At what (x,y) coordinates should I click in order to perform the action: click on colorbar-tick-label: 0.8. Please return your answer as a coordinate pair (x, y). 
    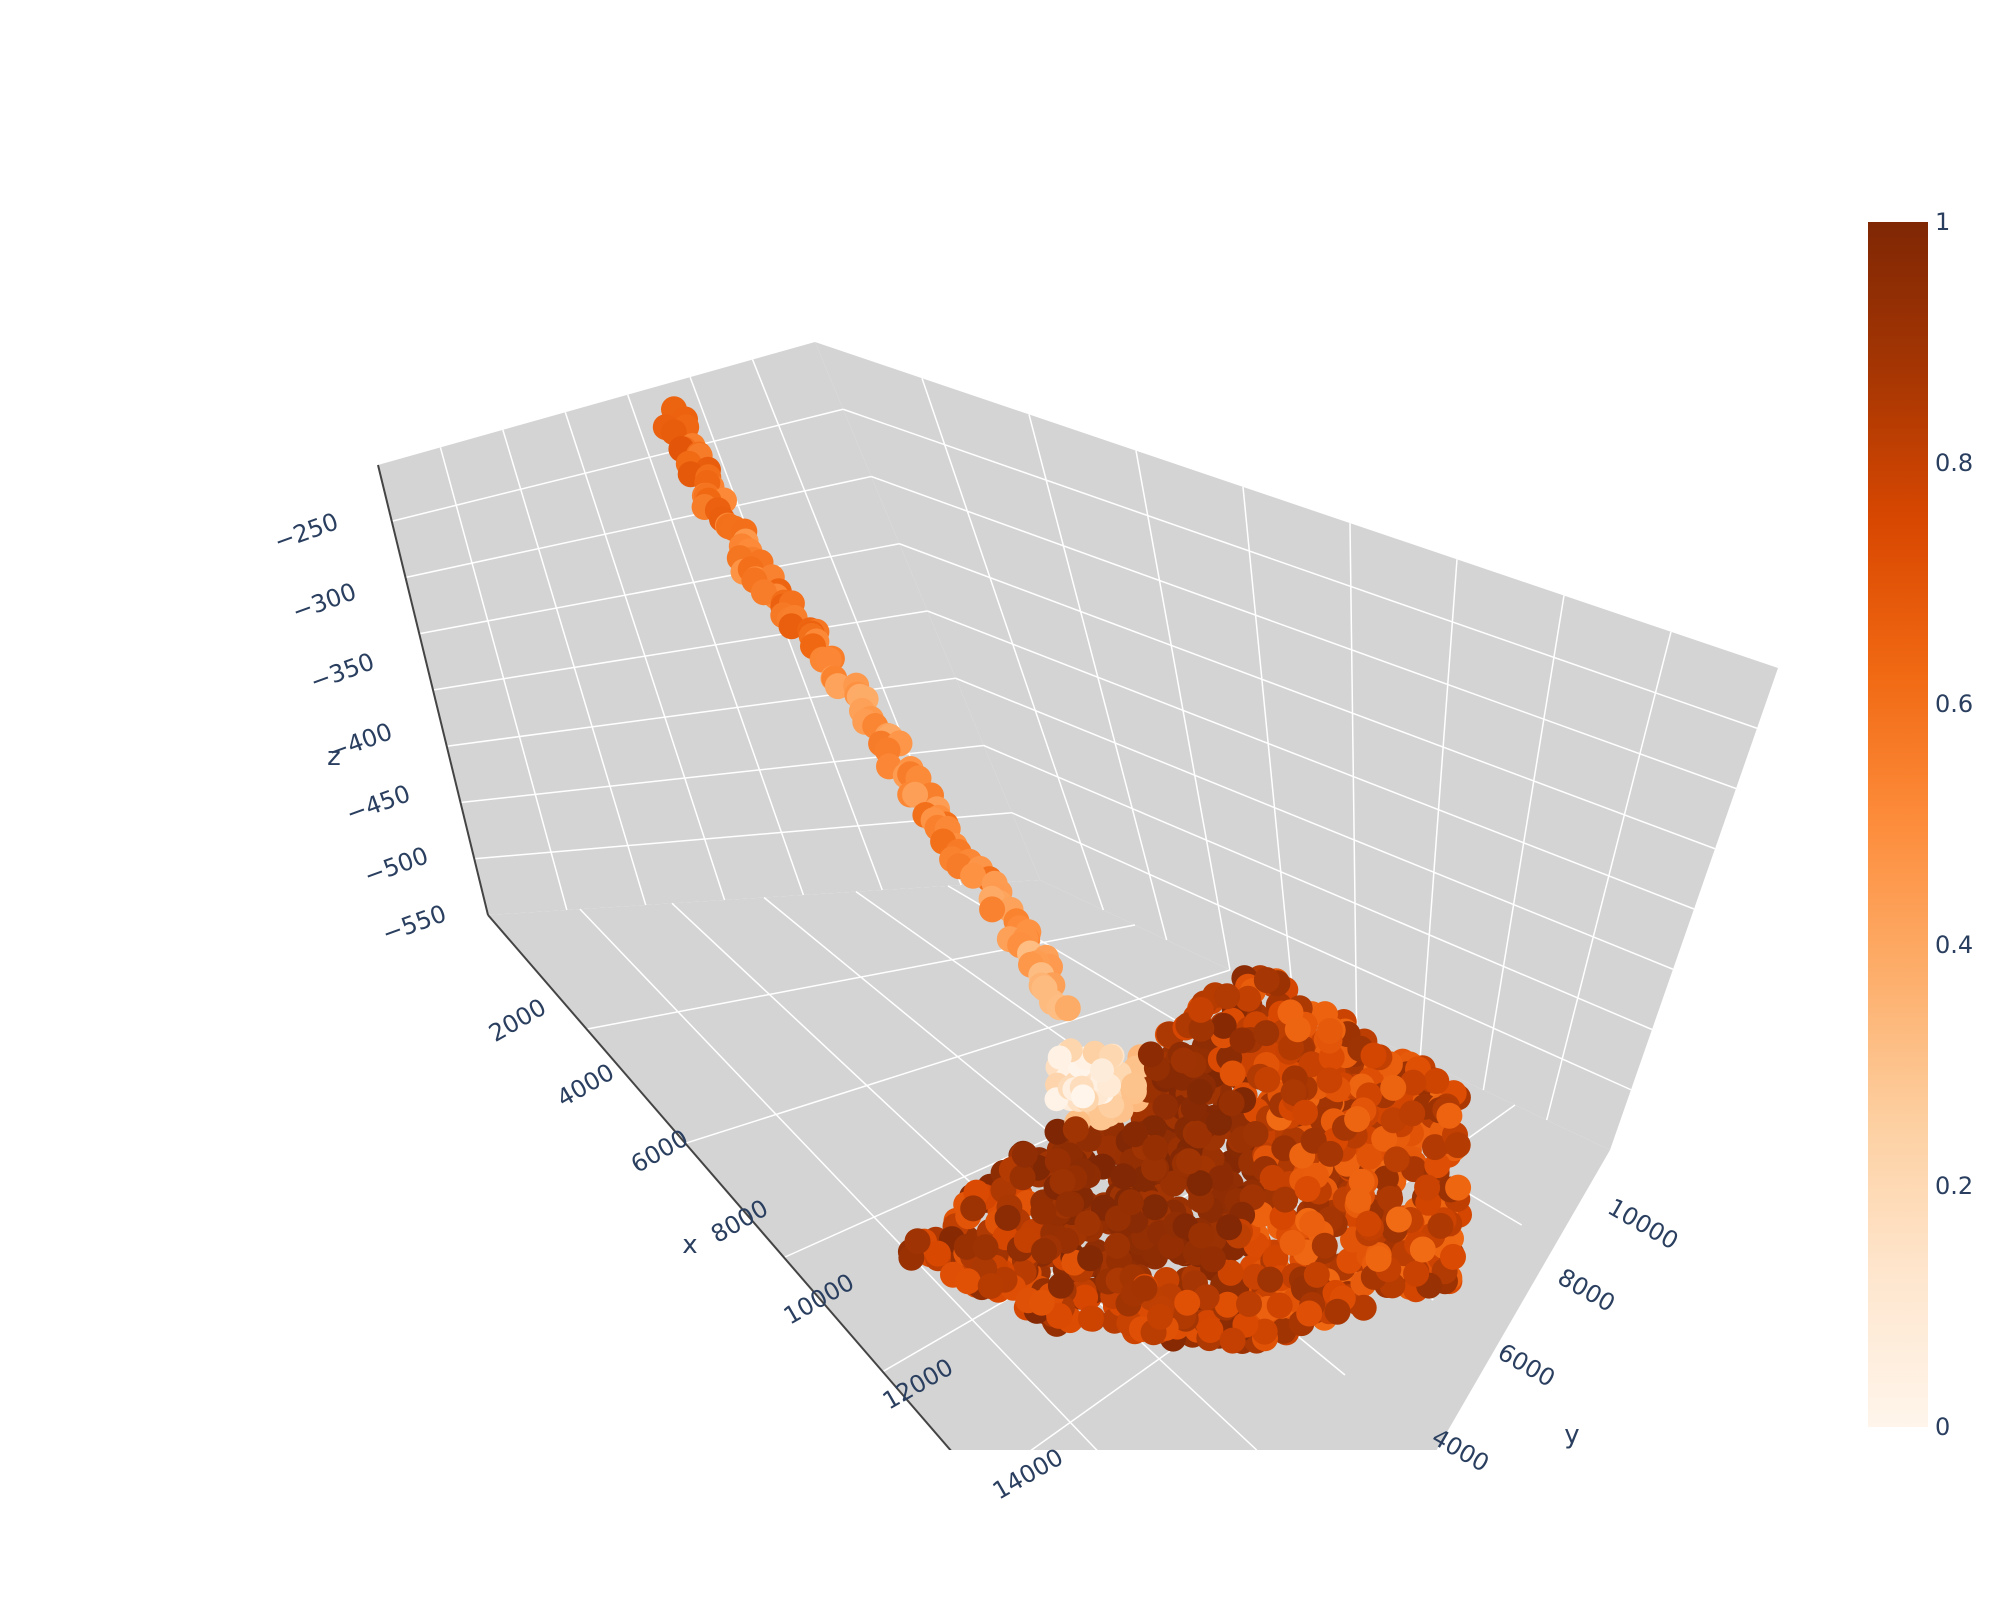
    Looking at the image, I should click on (1954, 463).